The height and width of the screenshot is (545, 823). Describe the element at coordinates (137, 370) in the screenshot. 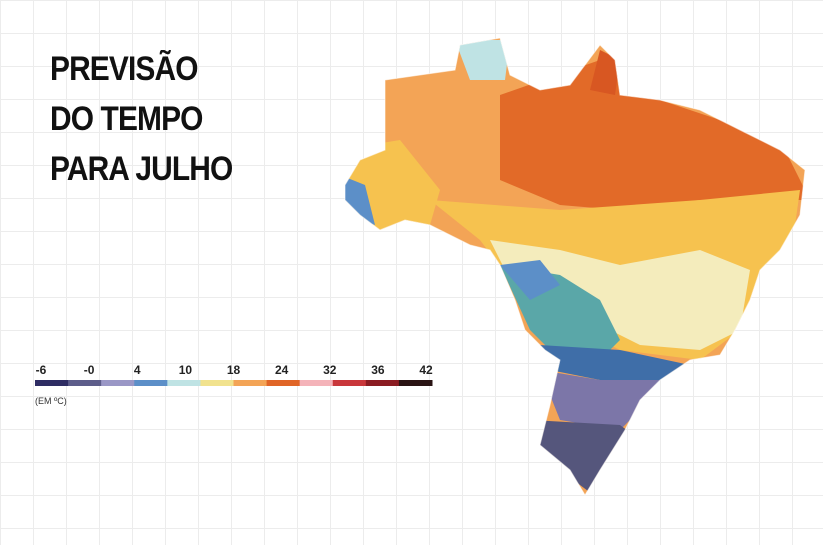

I see `legend-label: 4` at that location.